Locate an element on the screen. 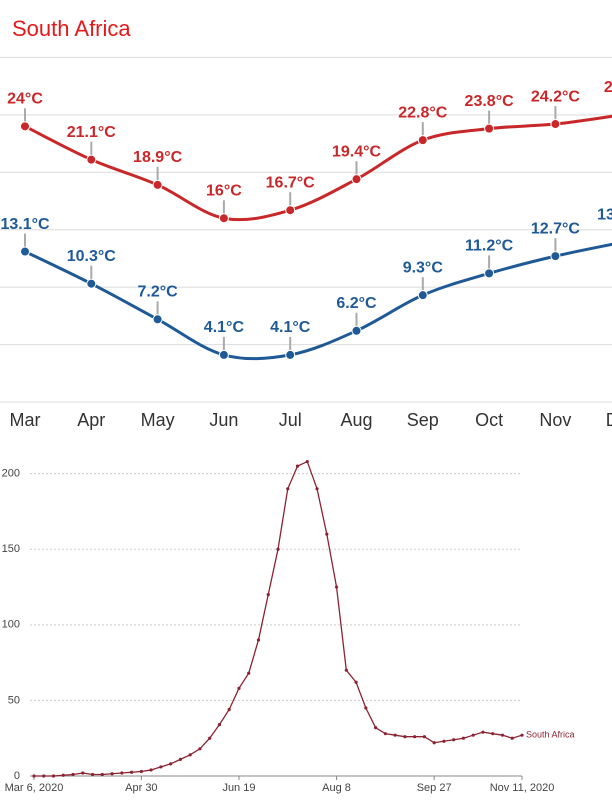 The height and width of the screenshot is (800, 612). x-tick-label: Jun 19 is located at coordinates (238, 788).